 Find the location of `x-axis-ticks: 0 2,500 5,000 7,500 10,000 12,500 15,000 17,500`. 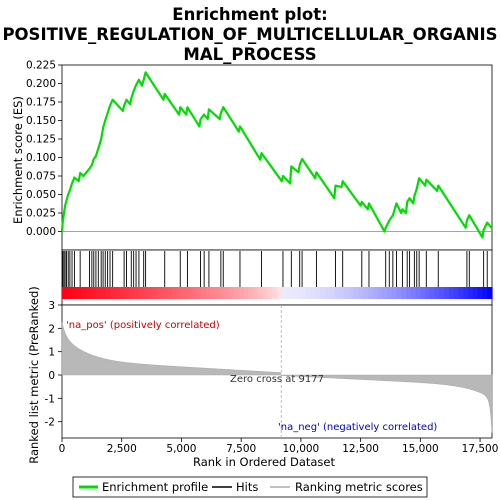

x-axis-ticks: 0 2,500 5,000 7,500 10,000 12,500 15,000 17,500 is located at coordinates (279, 446).